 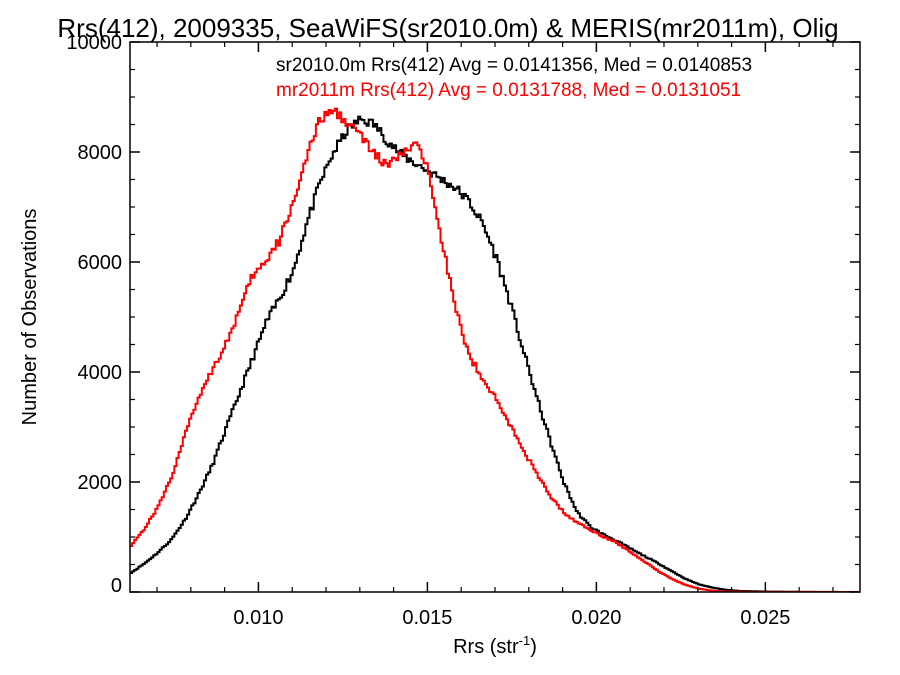 What do you see at coordinates (596, 618) in the screenshot?
I see `x-tick-label: 0.020` at bounding box center [596, 618].